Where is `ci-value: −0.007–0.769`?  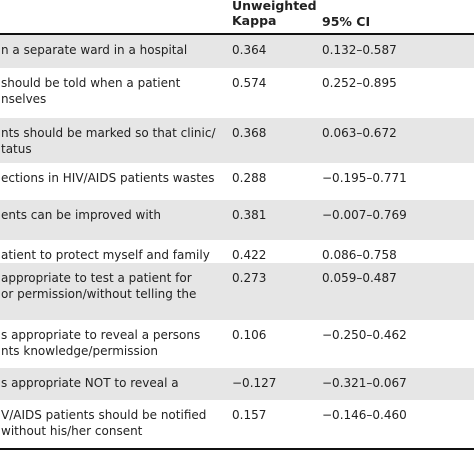
ci-value: −0.007–0.769 is located at coordinates (364, 215).